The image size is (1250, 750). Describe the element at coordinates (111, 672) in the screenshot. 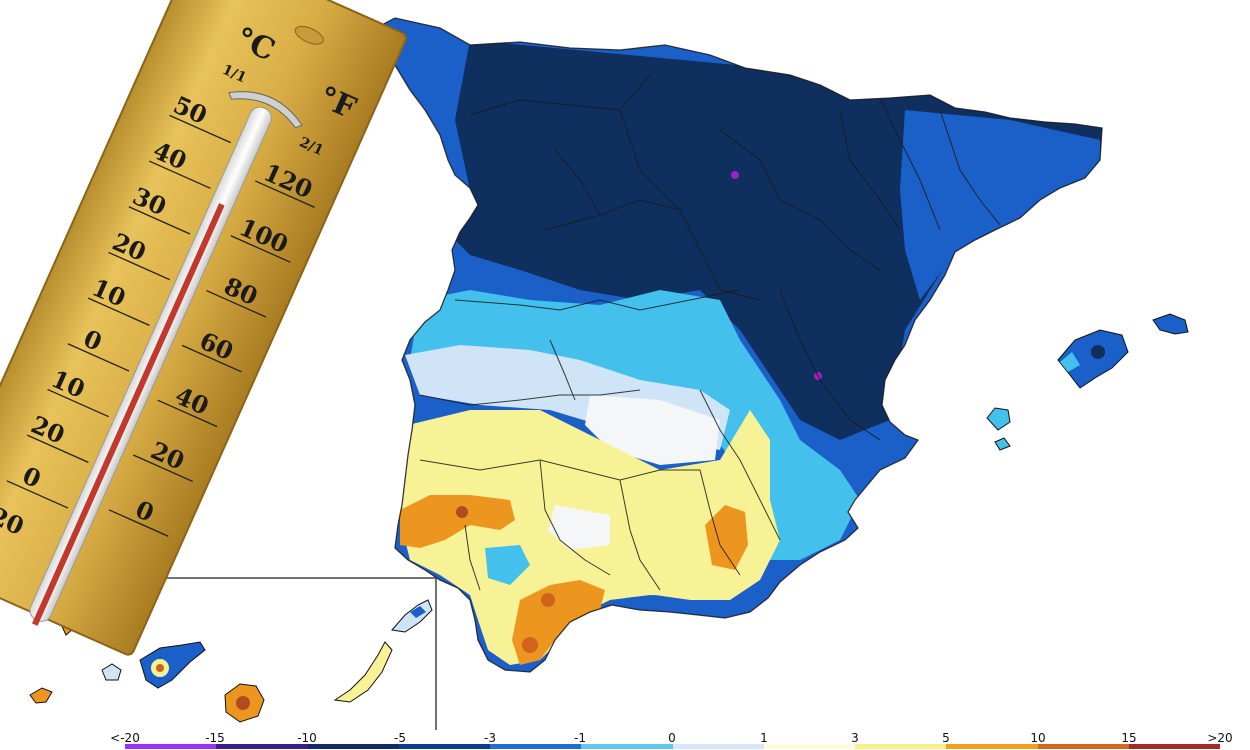

I see `la-gomera` at that location.